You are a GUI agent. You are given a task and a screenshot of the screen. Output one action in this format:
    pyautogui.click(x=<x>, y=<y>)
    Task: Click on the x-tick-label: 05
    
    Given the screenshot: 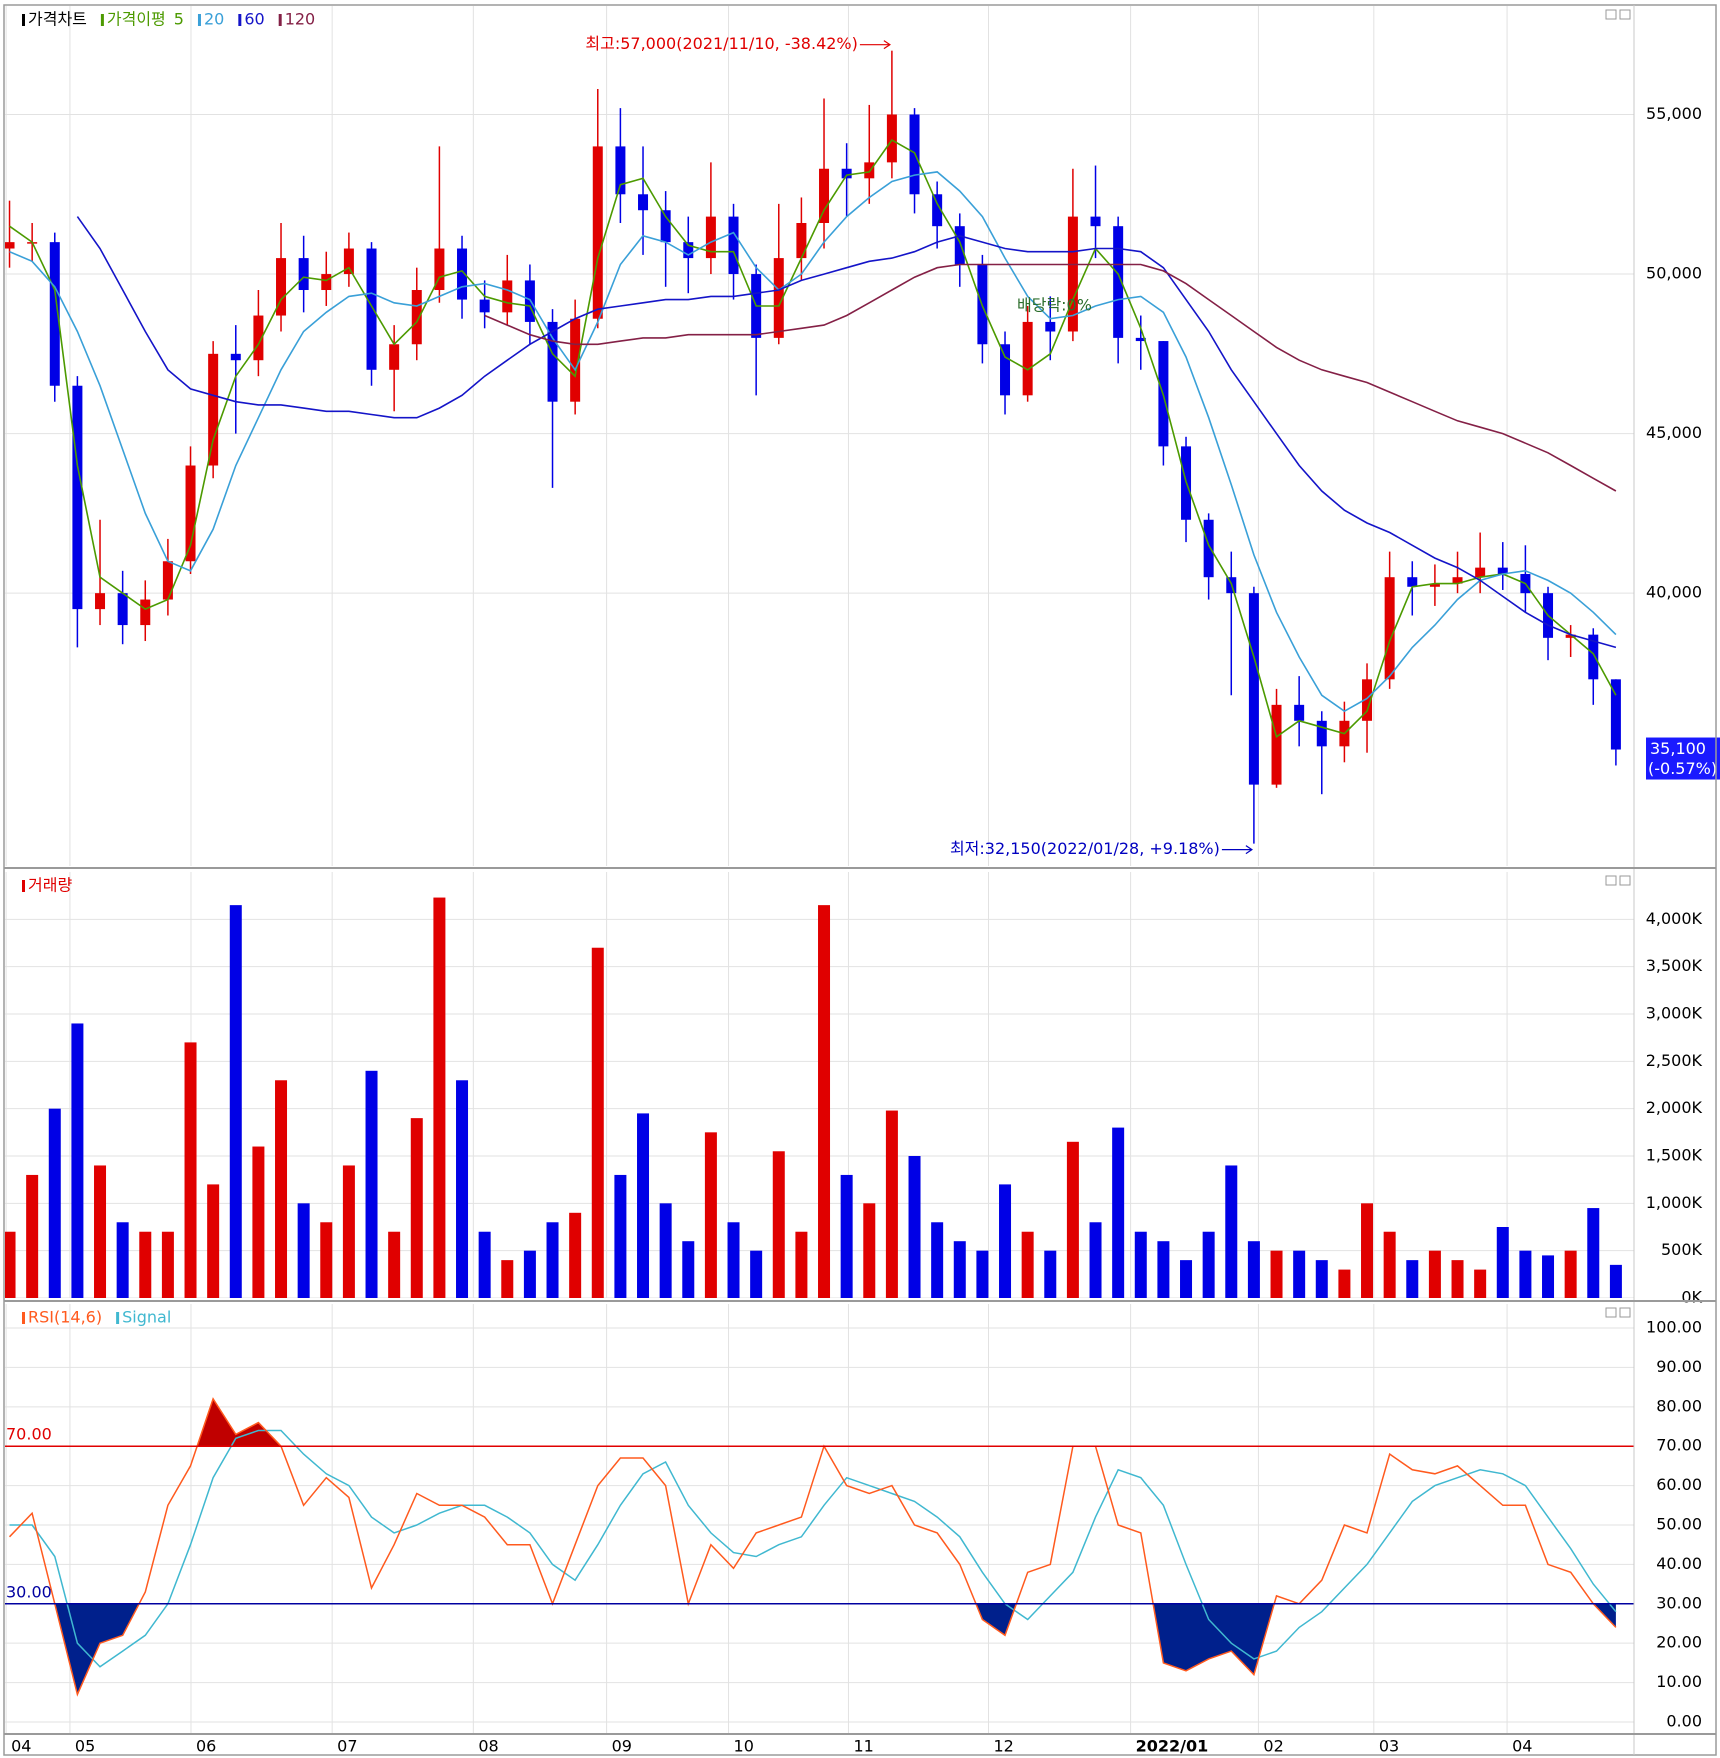 What is the action you would take?
    pyautogui.click(x=85, y=1746)
    